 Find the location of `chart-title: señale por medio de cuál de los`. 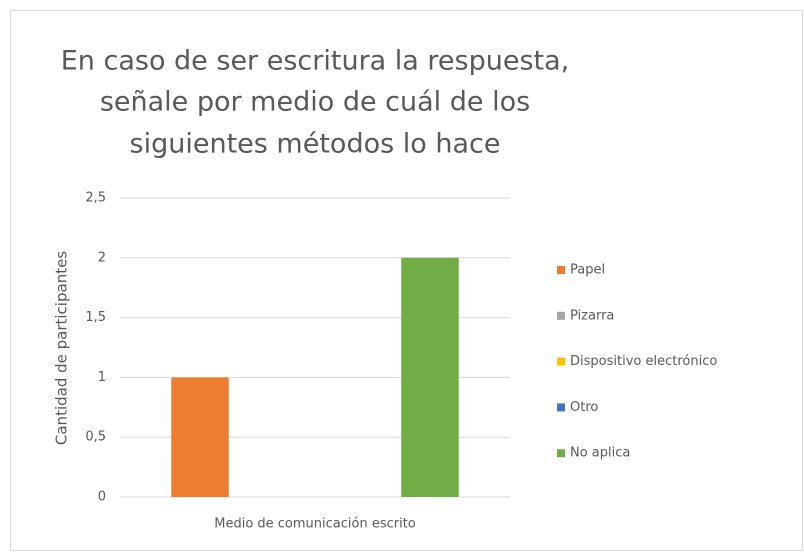

chart-title: señale por medio de cuál de los is located at coordinates (315, 102).